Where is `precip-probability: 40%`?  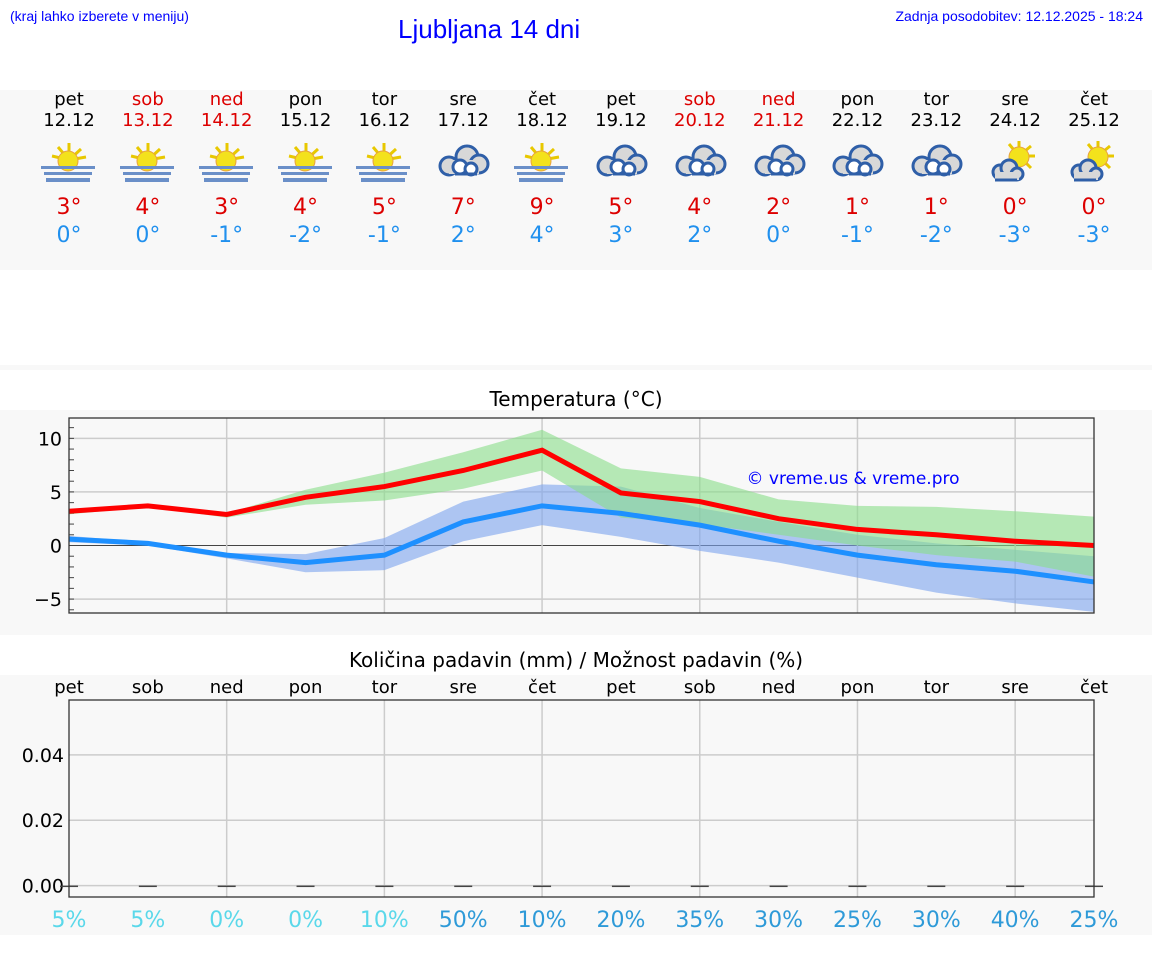
precip-probability: 40% is located at coordinates (1015, 920).